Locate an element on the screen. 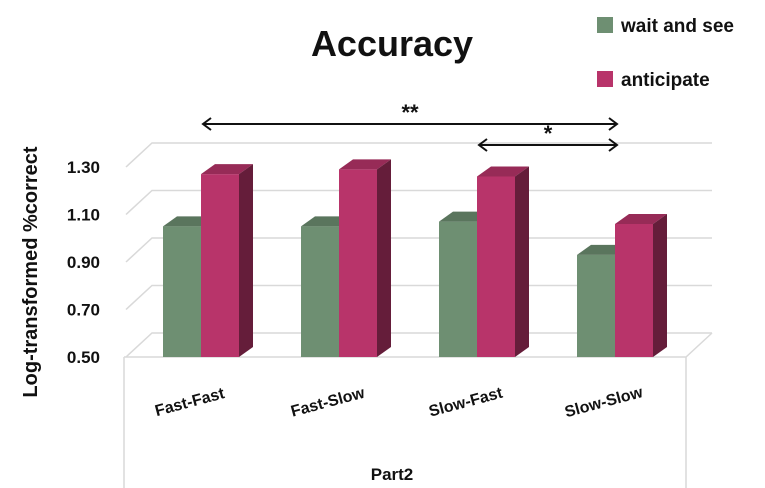 This screenshot has height=488, width=765. legend-label-anticipate: anticipate is located at coordinates (665, 80).